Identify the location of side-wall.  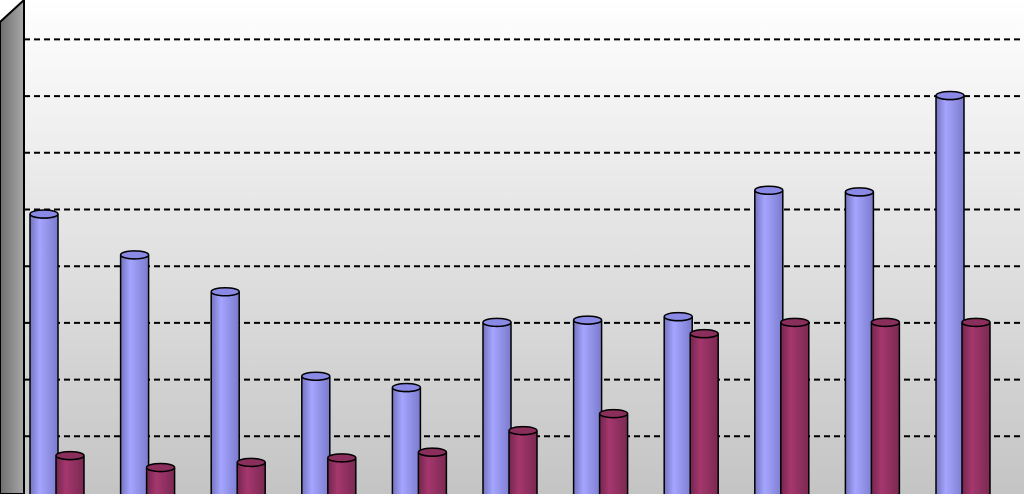
(12, 247).